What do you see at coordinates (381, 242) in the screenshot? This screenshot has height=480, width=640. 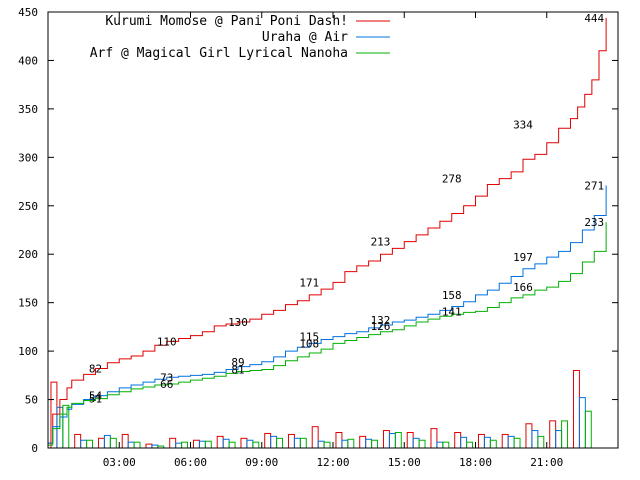 I see `data-label: 213` at bounding box center [381, 242].